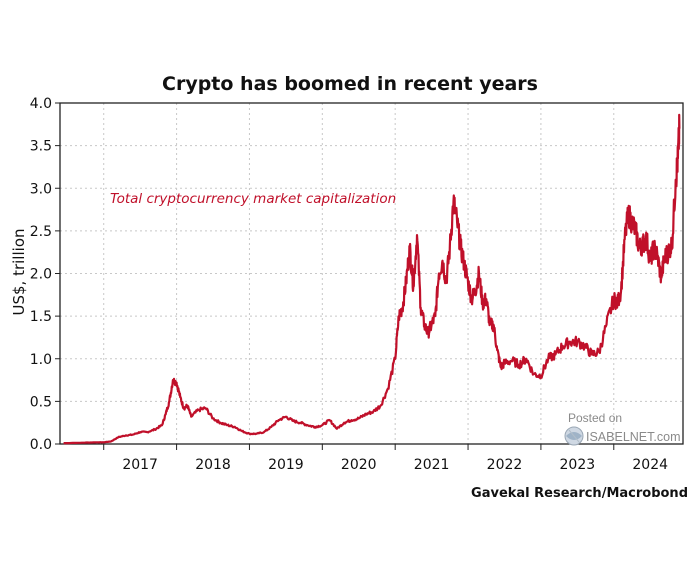  Describe the element at coordinates (579, 493) in the screenshot. I see `source-label: Gavekal Research/Macrobond` at that location.